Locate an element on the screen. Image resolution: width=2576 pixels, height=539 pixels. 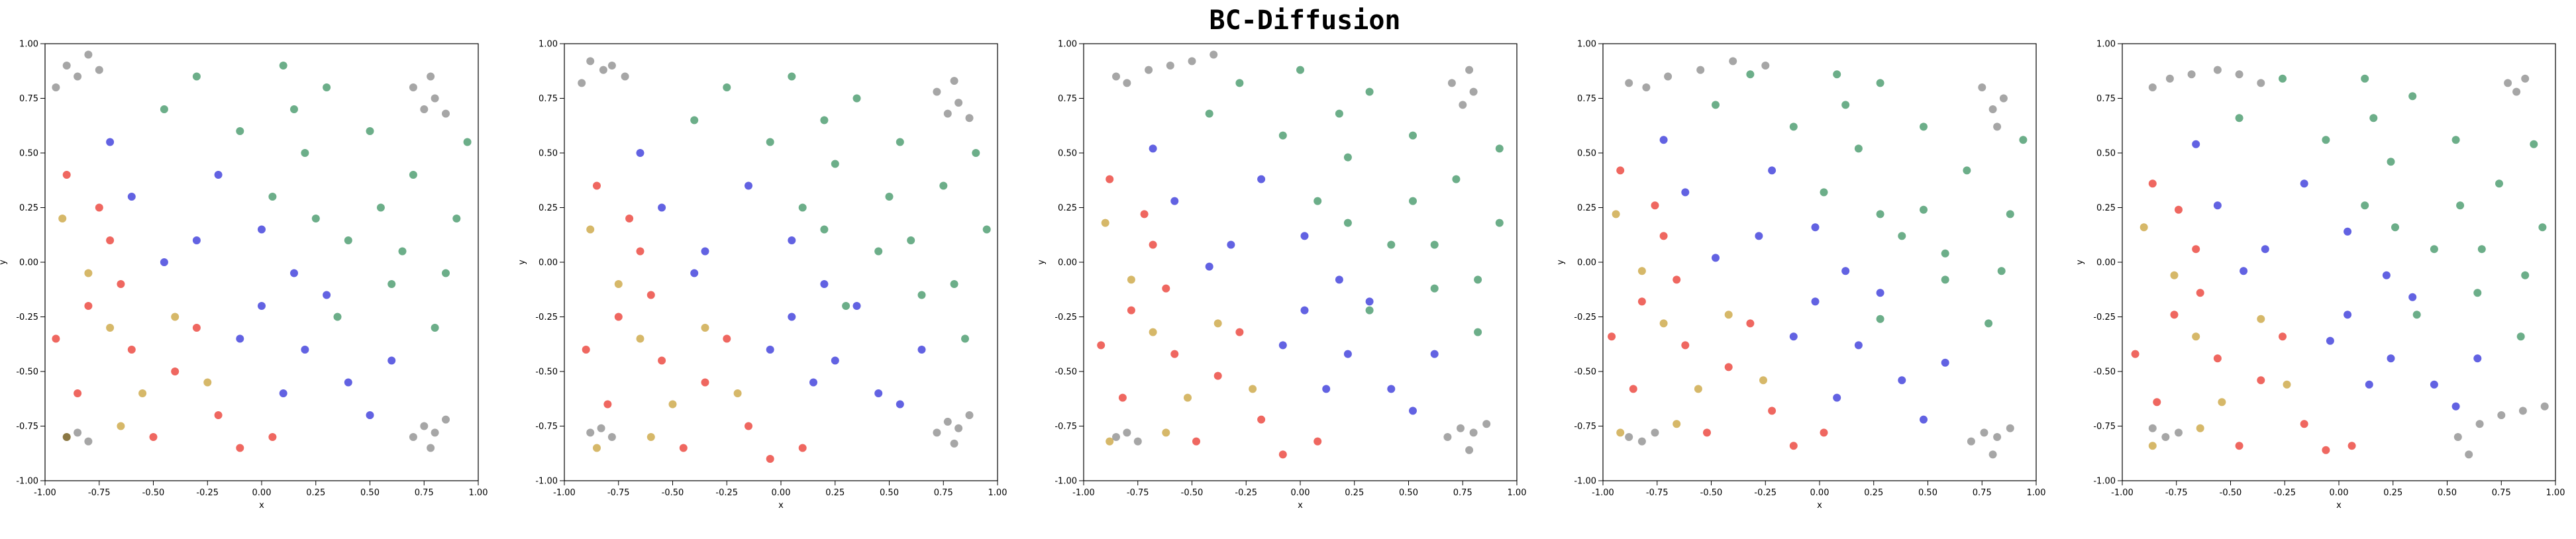
y-tick-label: 0.25 is located at coordinates (2106, 208).